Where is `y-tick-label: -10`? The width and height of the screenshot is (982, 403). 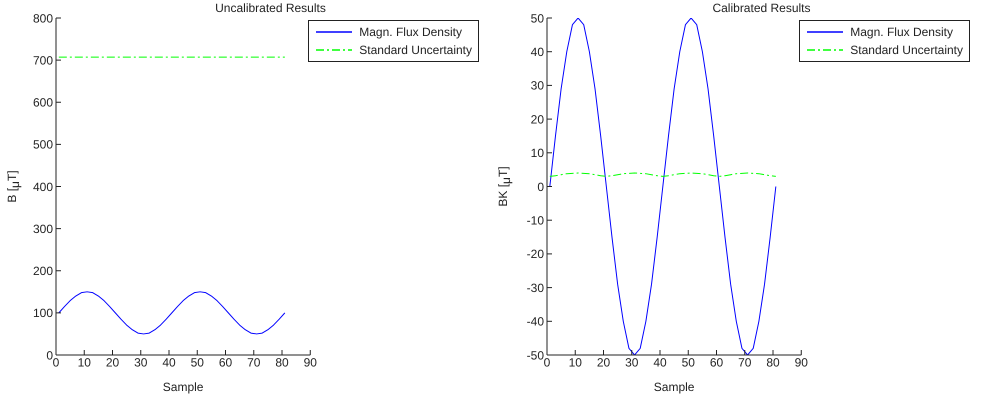 y-tick-label: -10 is located at coordinates (535, 220).